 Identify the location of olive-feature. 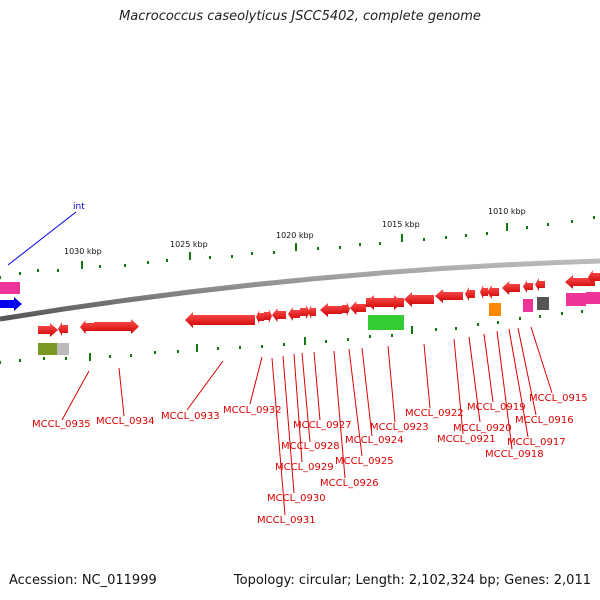
(47, 349).